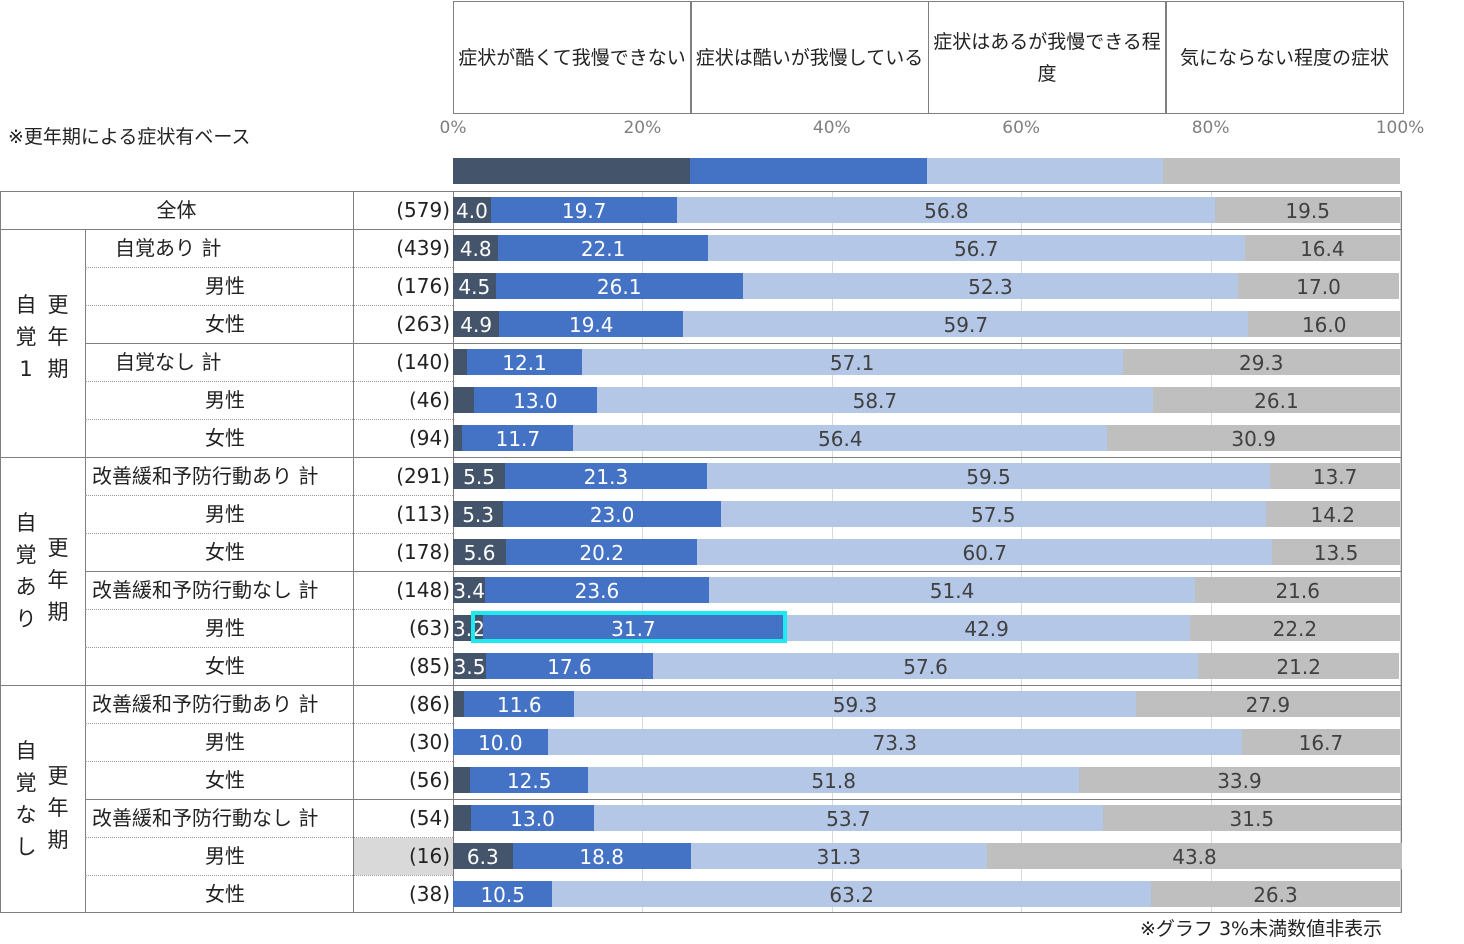 This screenshot has height=944, width=1464. I want to click on row-n: (439), so click(423, 248).